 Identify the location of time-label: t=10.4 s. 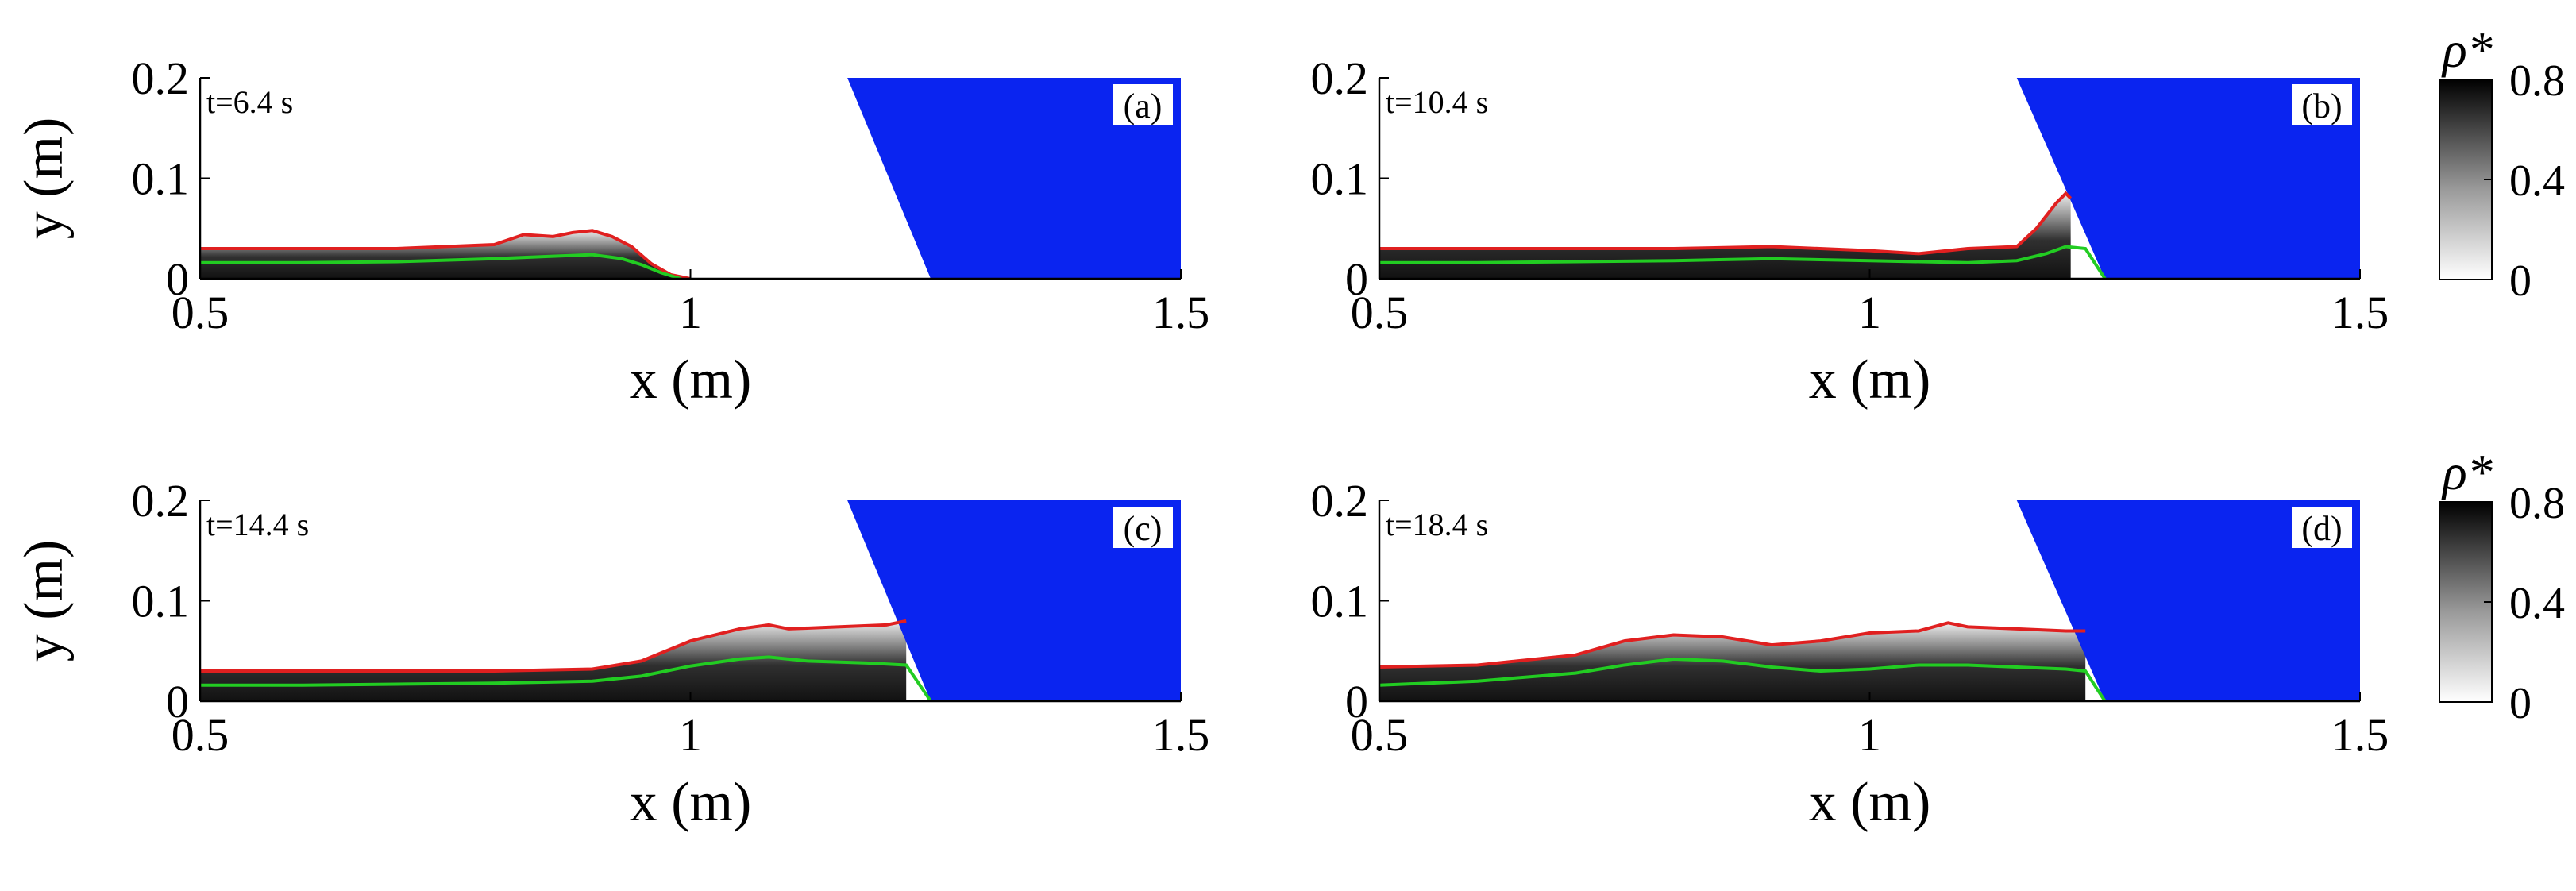
(1437, 102).